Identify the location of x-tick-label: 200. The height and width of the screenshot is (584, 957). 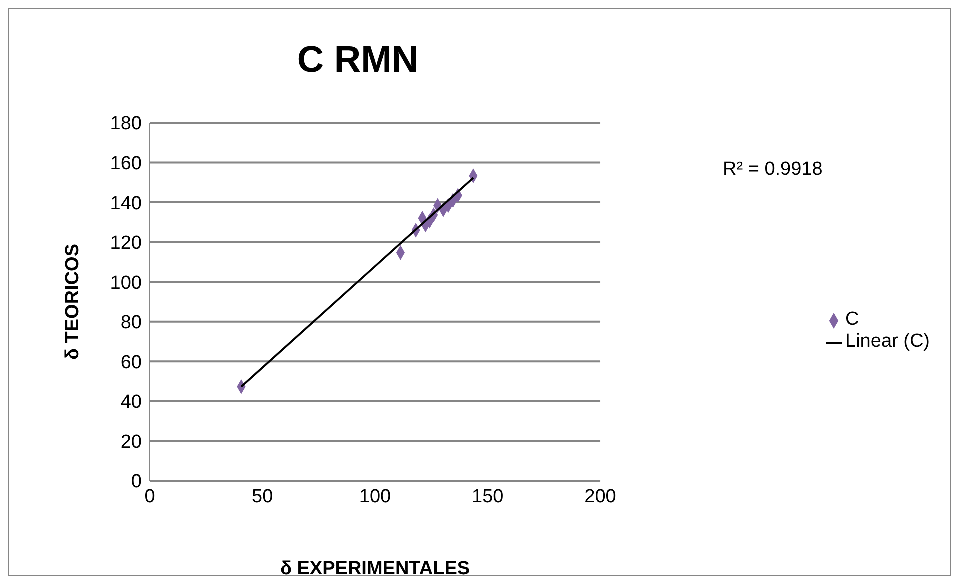
(600, 497).